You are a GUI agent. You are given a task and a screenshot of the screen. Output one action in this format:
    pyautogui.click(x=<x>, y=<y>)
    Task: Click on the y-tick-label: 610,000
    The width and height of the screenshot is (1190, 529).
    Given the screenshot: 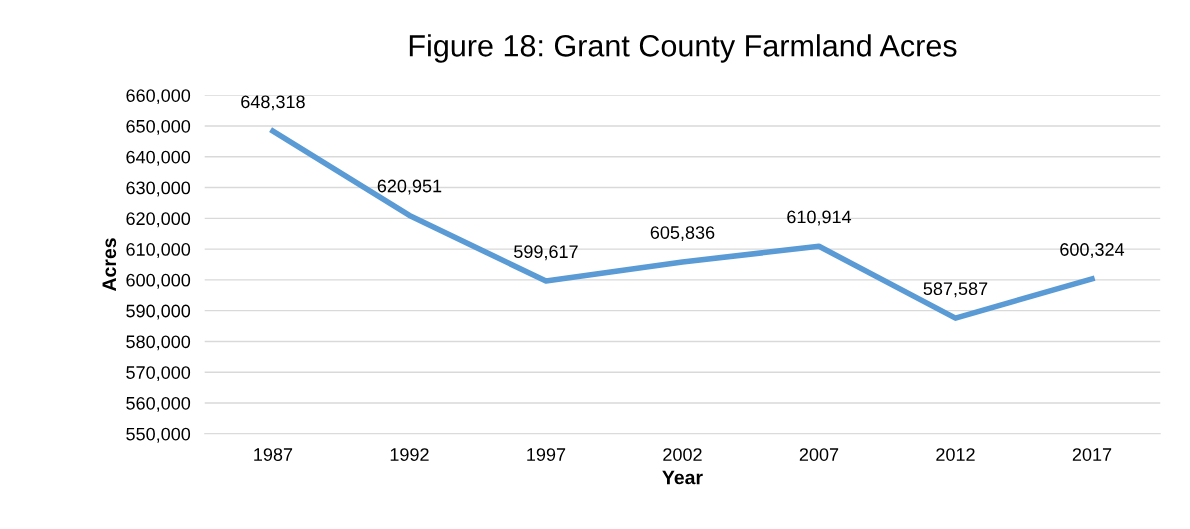 What is the action you would take?
    pyautogui.click(x=158, y=250)
    